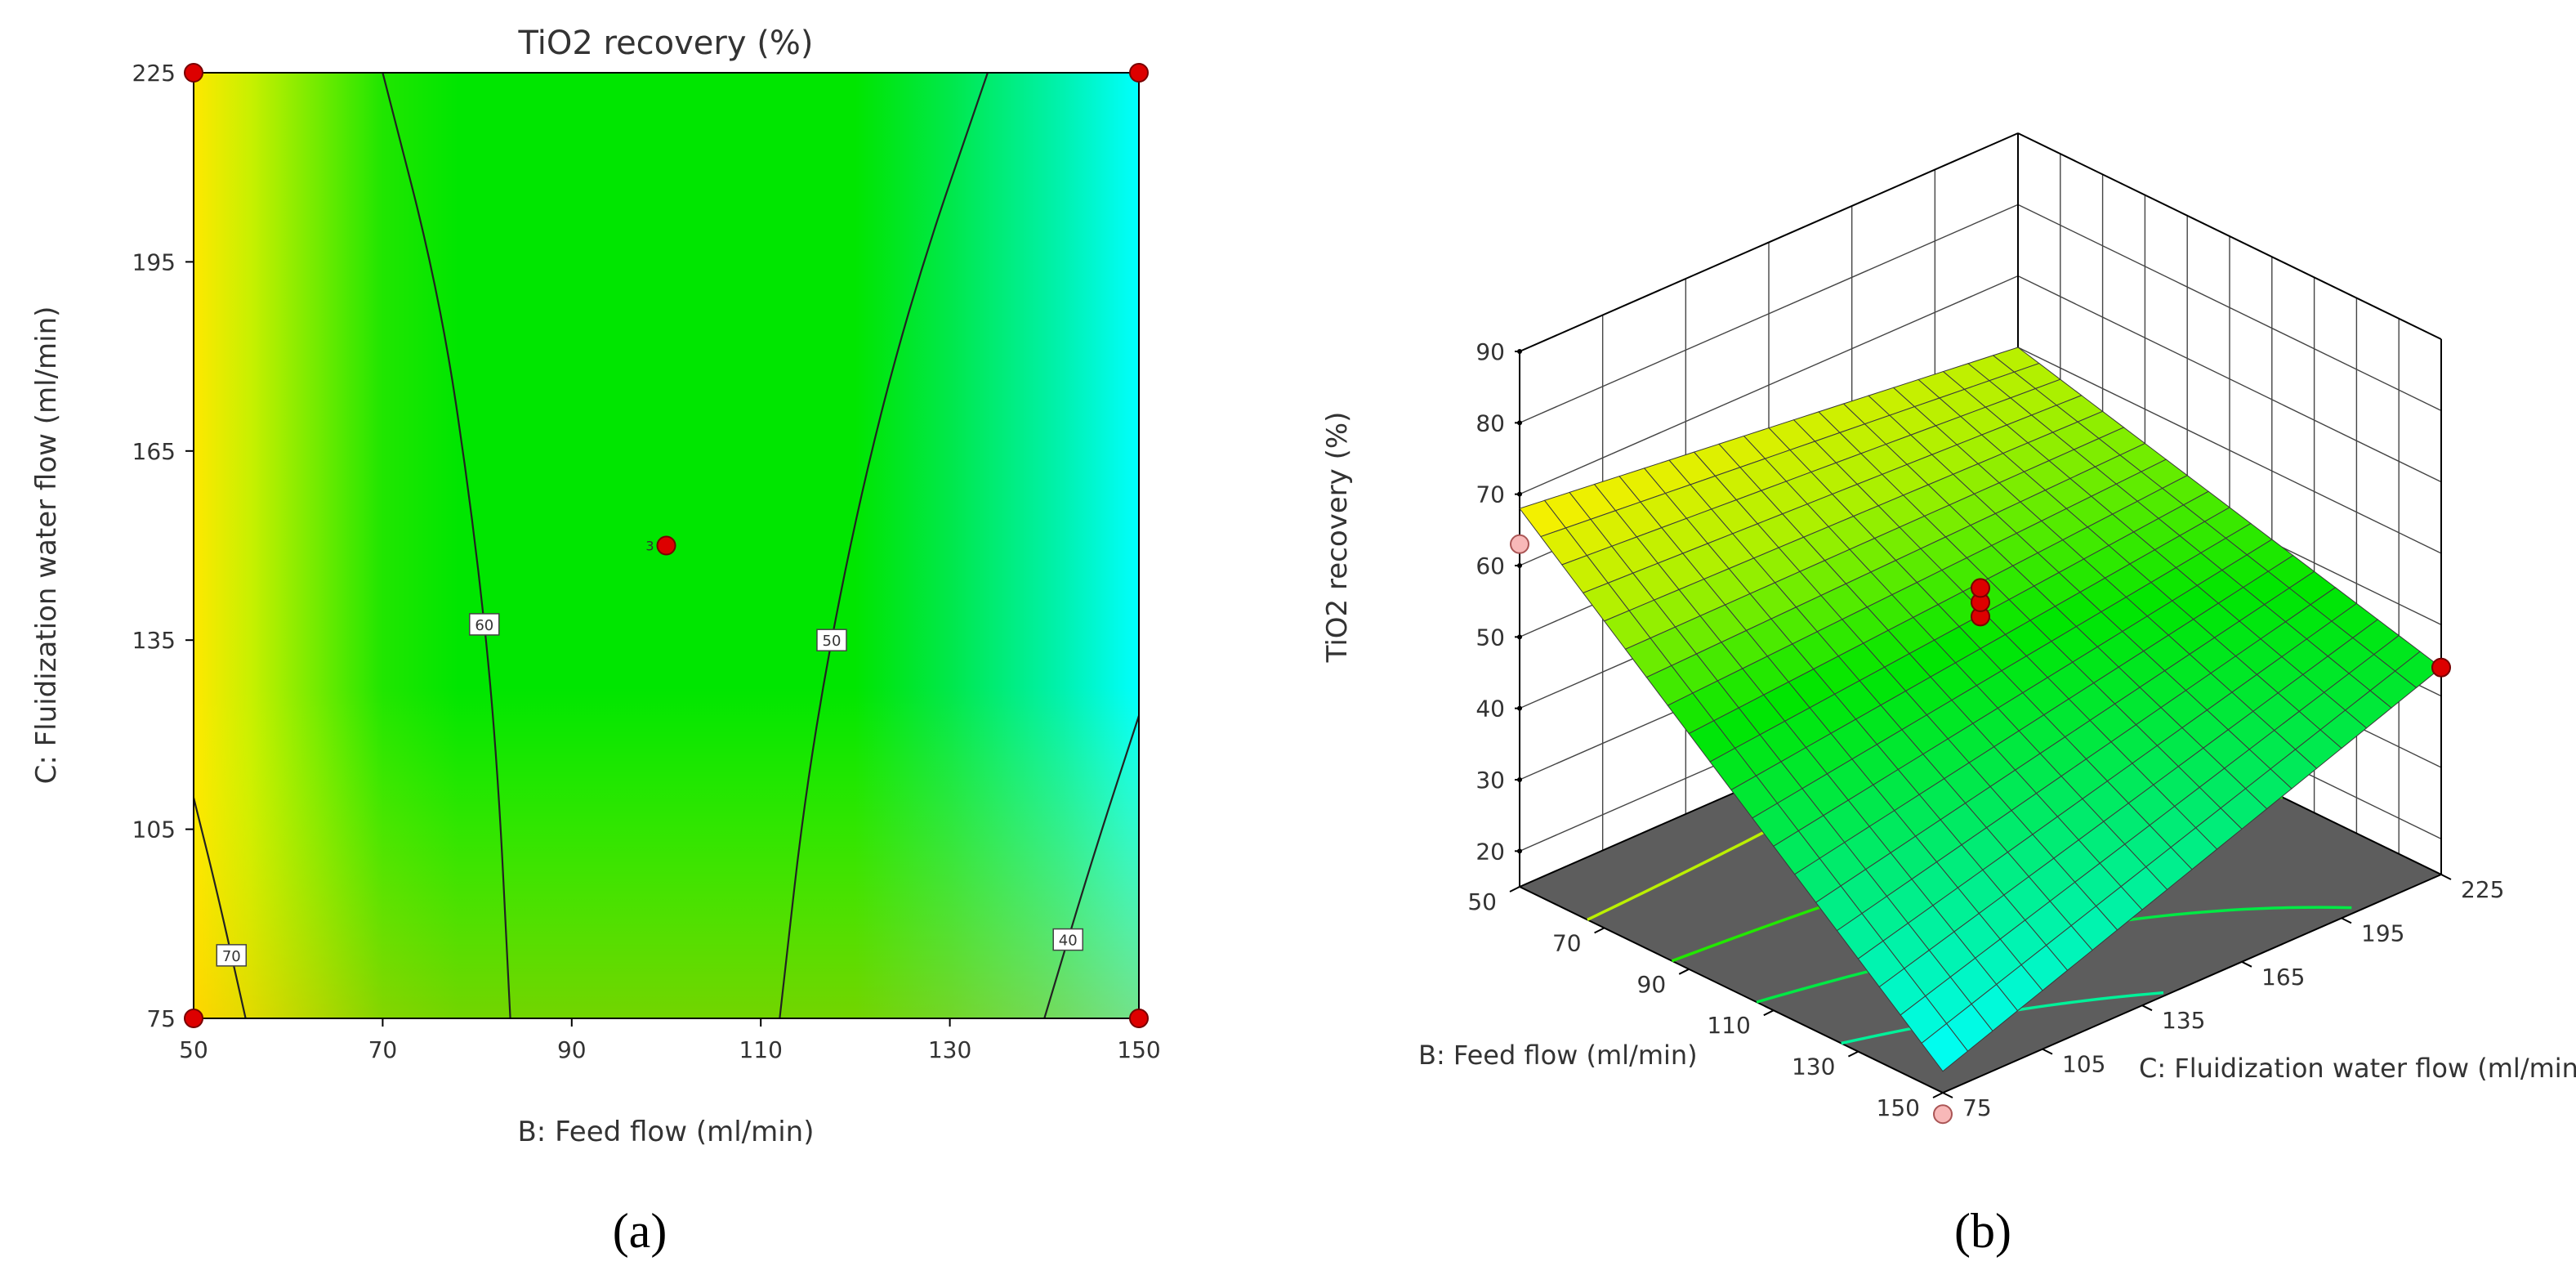  Describe the element at coordinates (666, 43) in the screenshot. I see `chart-title: TiO2 recovery (%)` at that location.